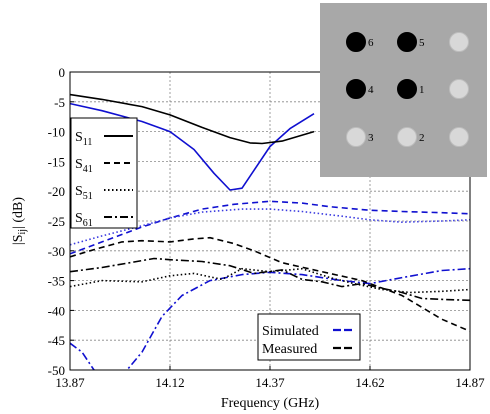 This screenshot has width=490, height=414. What do you see at coordinates (470, 382) in the screenshot?
I see `x-tick-label: 14.87` at bounding box center [470, 382].